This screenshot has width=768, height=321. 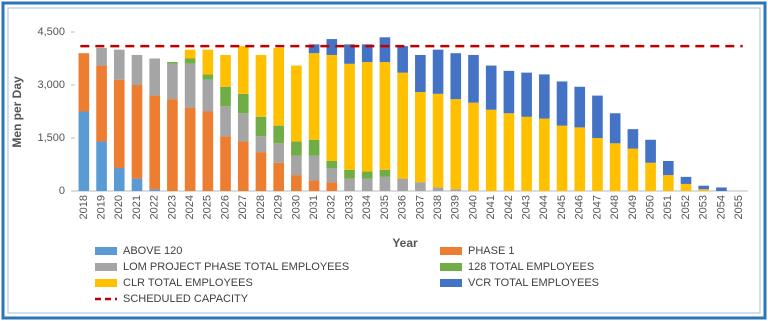 What do you see at coordinates (208, 207) in the screenshot?
I see `x-tick-label: 2025` at bounding box center [208, 207].